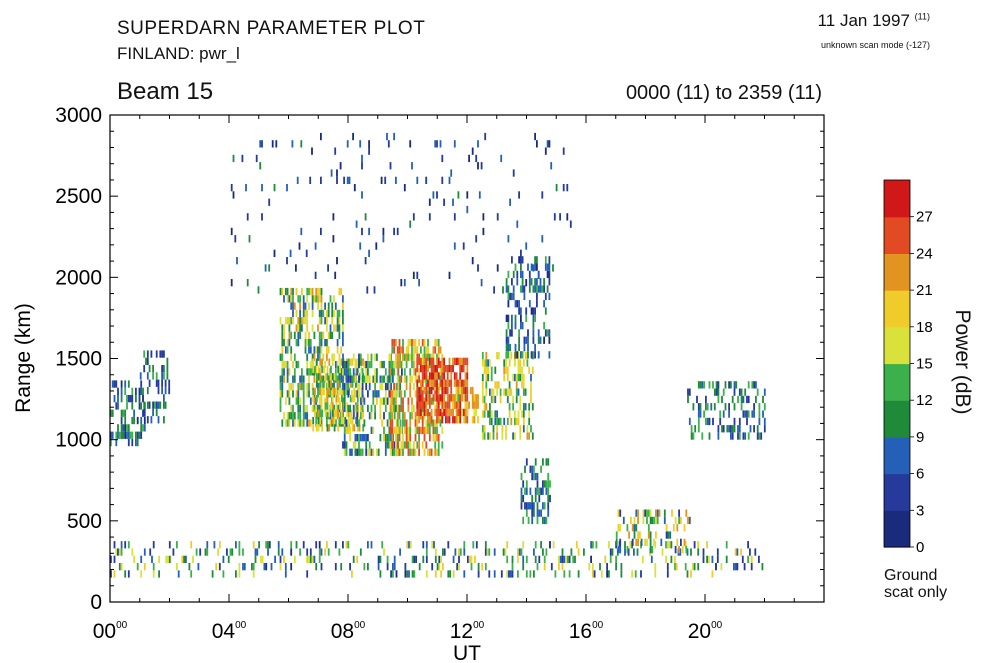  I want to click on y-tick-label: 2000, so click(78, 277).